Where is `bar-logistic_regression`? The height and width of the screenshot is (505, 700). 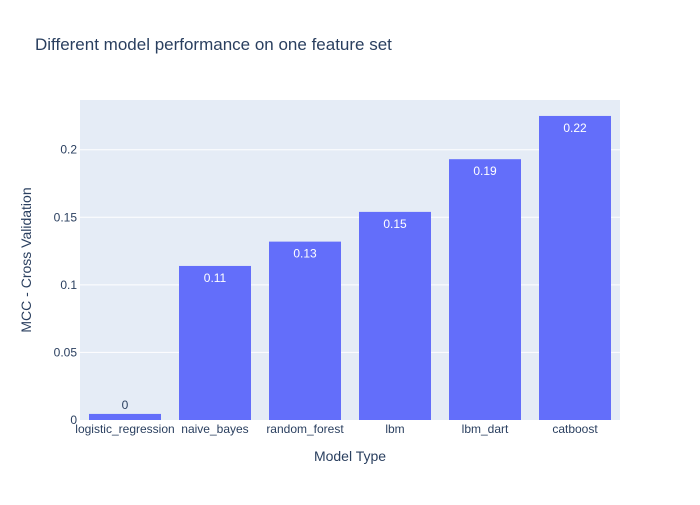 bar-logistic_regression is located at coordinates (125, 416).